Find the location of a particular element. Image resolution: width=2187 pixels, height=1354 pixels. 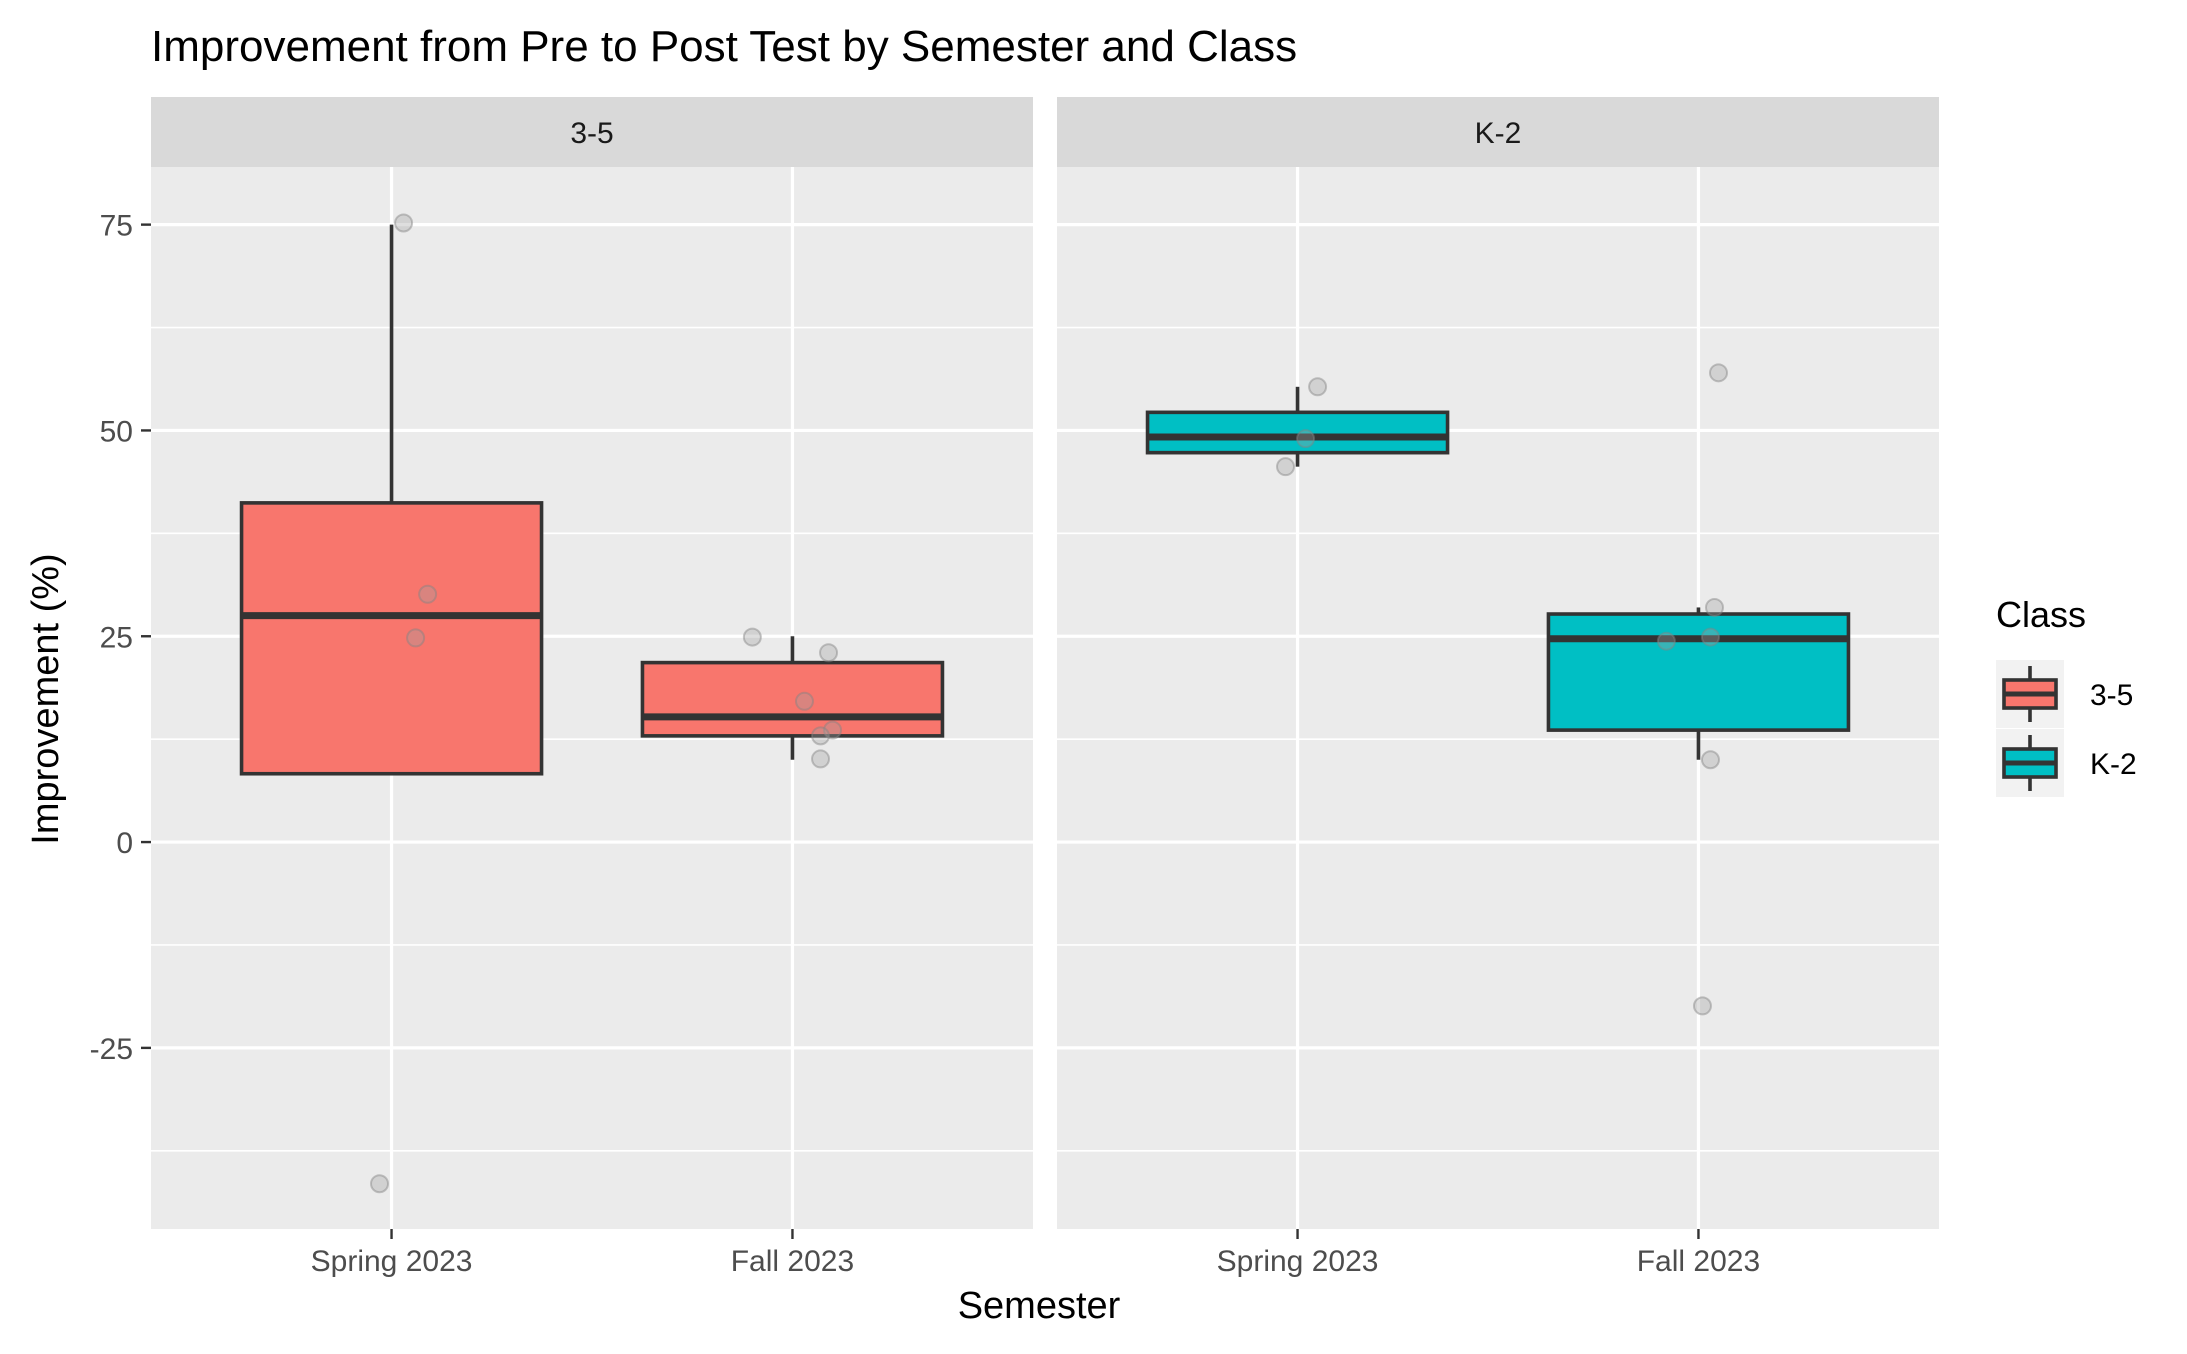

y-tick-label: -25 is located at coordinates (111, 1049).